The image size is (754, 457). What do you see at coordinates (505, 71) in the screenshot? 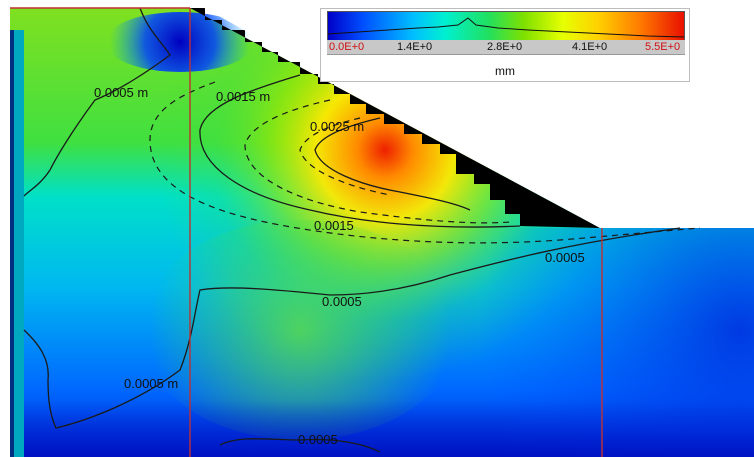
I see `legend-unit-label: mm` at bounding box center [505, 71].